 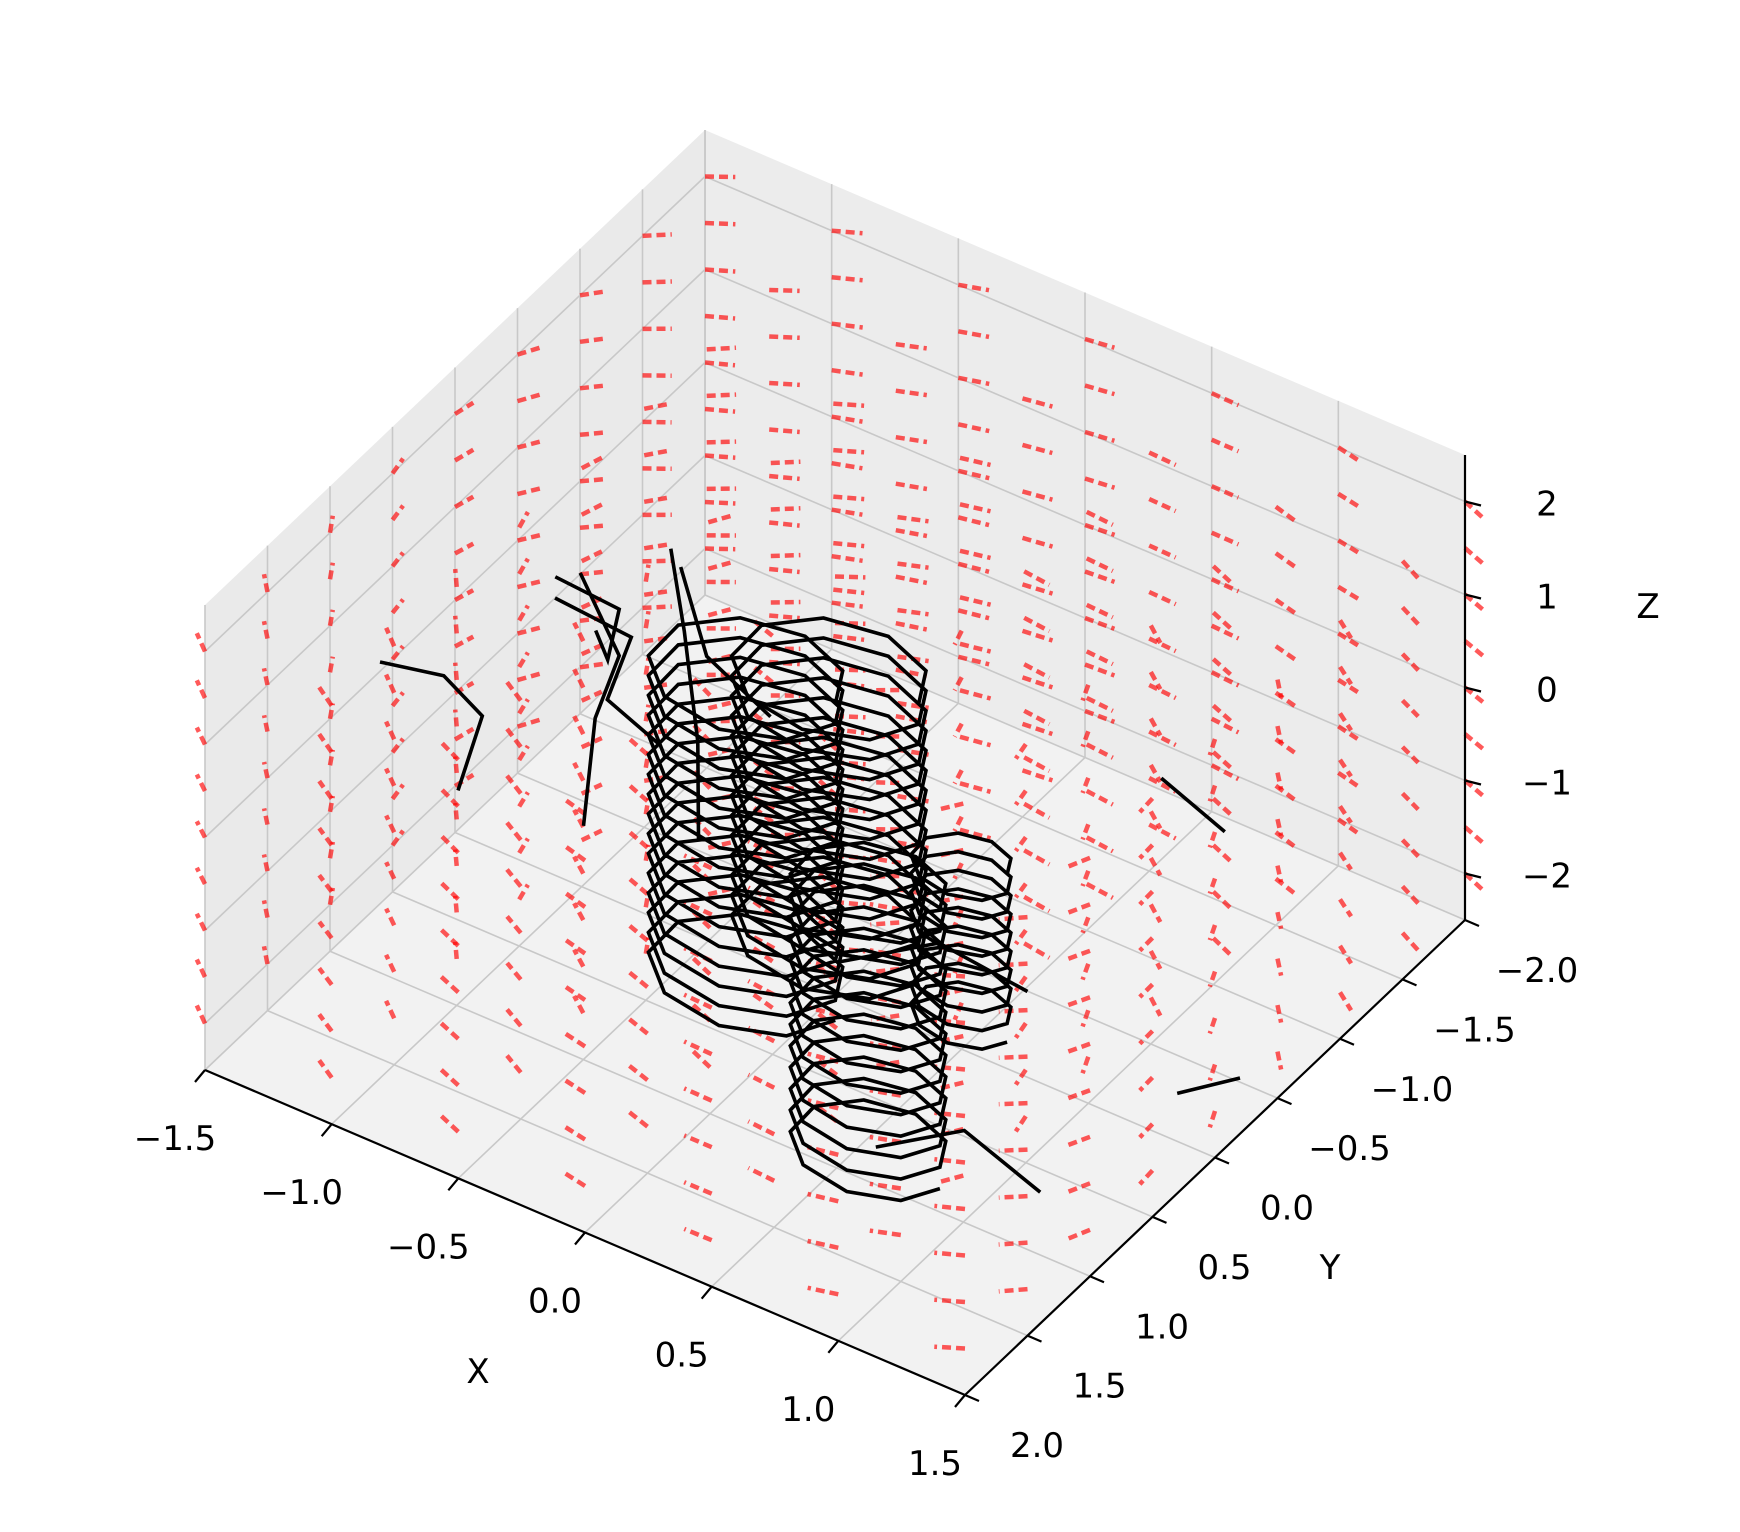 What do you see at coordinates (682, 1356) in the screenshot?
I see `x-tick-label: 0.5` at bounding box center [682, 1356].